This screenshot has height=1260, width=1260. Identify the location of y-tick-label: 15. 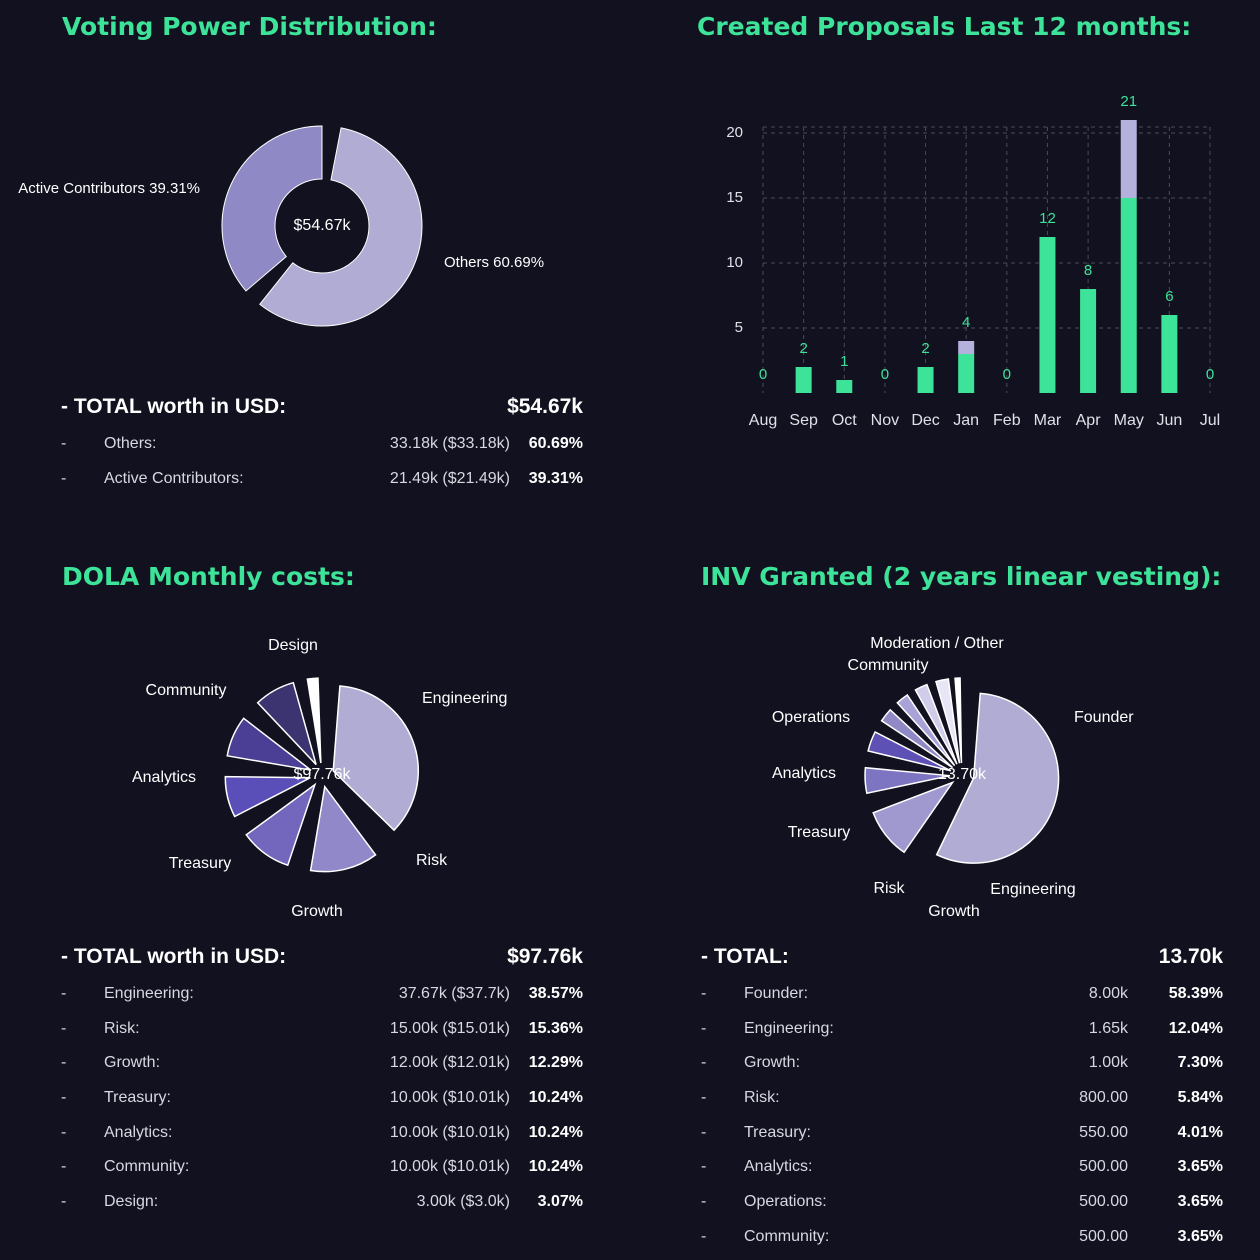
(734, 197).